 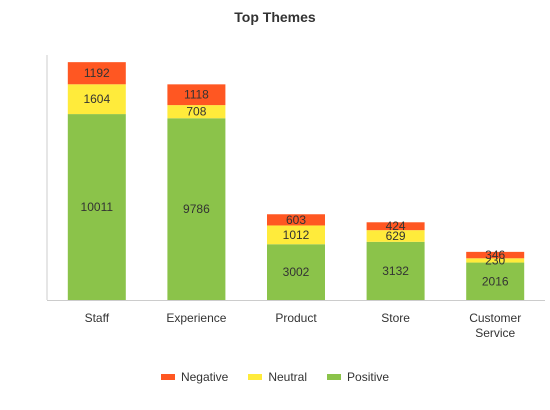 I want to click on data-label-neutral-1: 1604, so click(x=96, y=99).